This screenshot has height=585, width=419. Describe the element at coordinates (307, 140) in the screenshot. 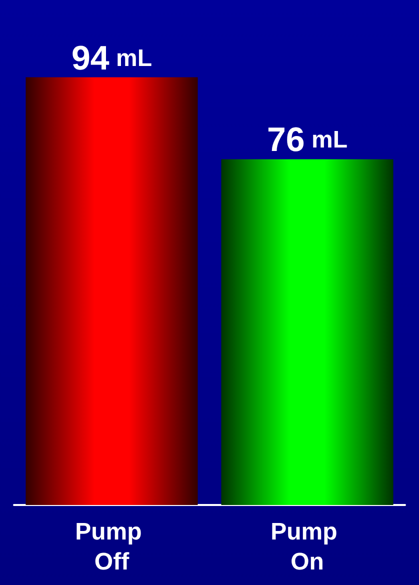

I see `data-label: 76 mL` at that location.